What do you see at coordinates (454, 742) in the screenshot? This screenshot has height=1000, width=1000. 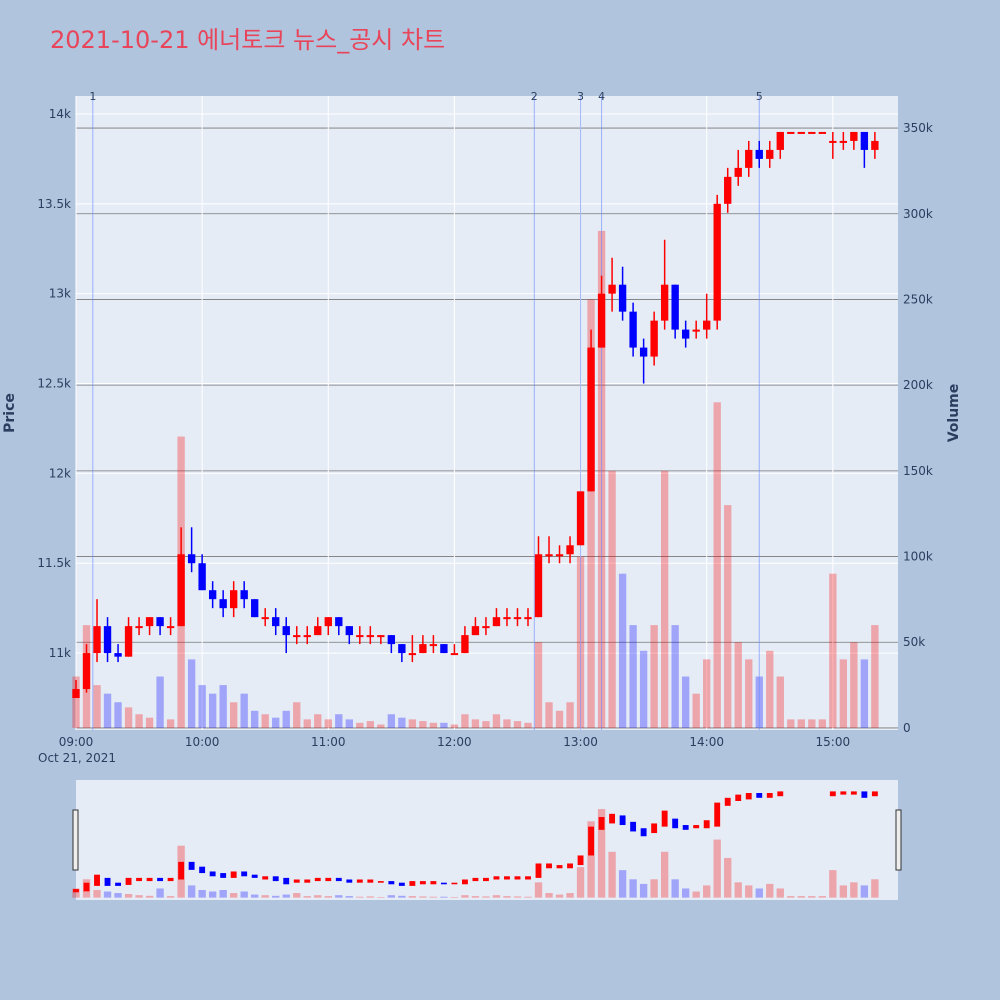 I see `x-tick-label: 12:00` at bounding box center [454, 742].